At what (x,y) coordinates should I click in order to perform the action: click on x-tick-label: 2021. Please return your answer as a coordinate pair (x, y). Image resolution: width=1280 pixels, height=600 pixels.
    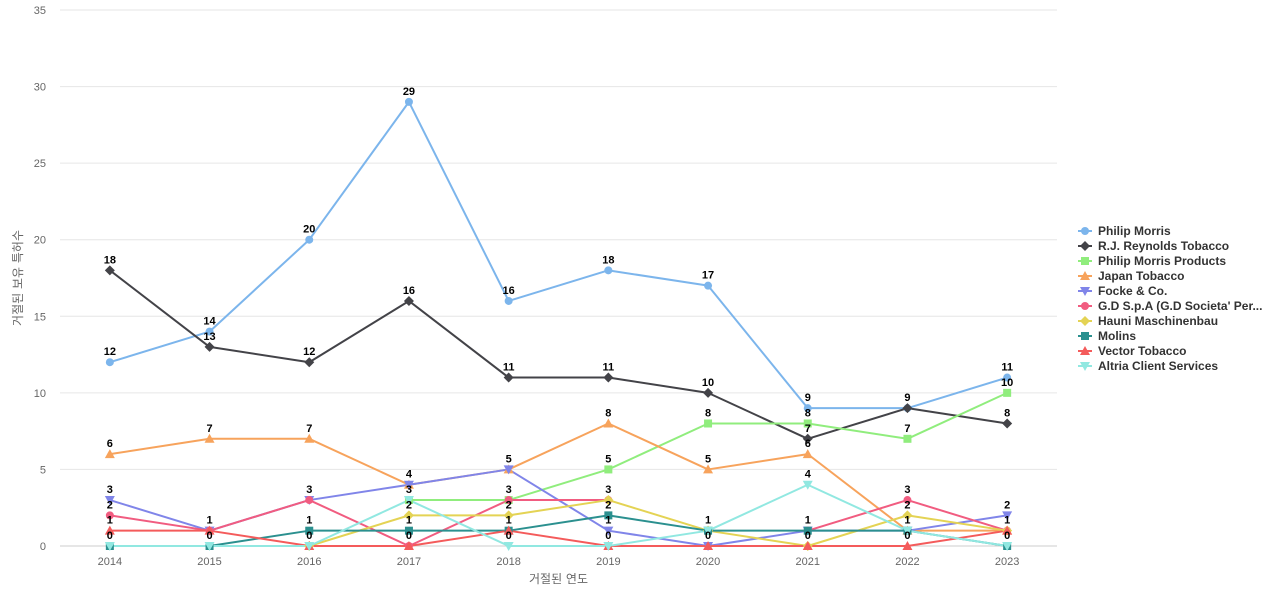
    Looking at the image, I should click on (808, 562).